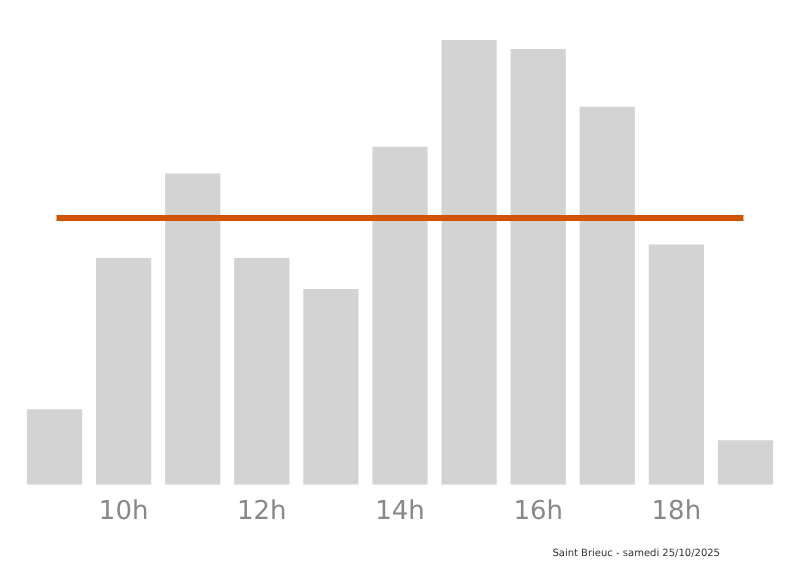  Describe the element at coordinates (400, 512) in the screenshot. I see `x-tick-label: 14h` at that location.